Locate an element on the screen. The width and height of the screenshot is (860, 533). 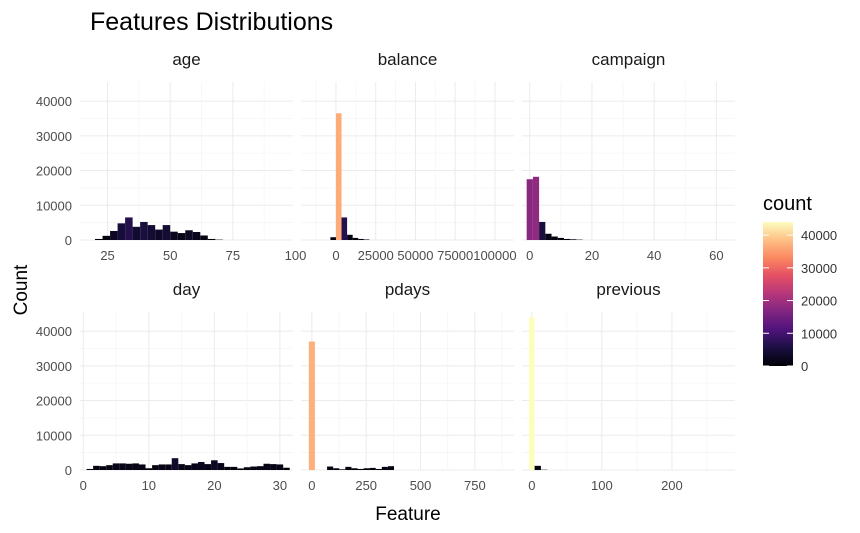
x-tick-label: 100000 is located at coordinates (494, 255).